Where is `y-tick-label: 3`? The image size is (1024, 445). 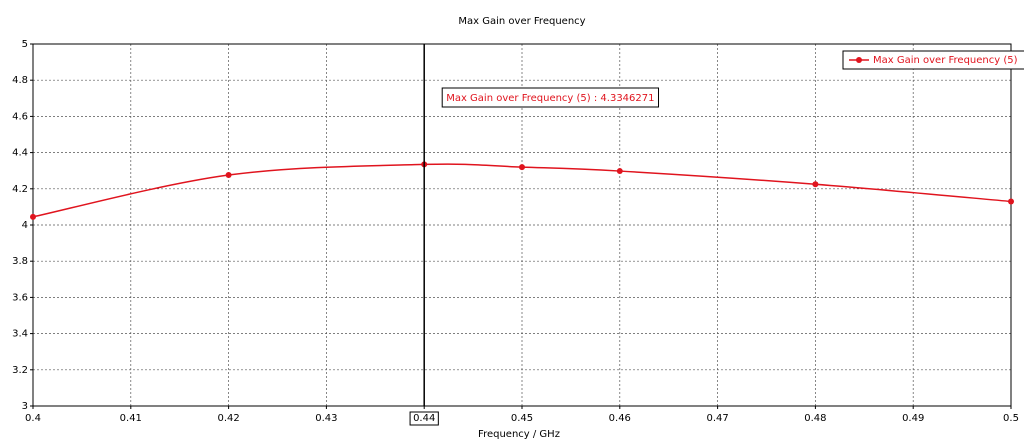 y-tick-label: 3 is located at coordinates (25, 406).